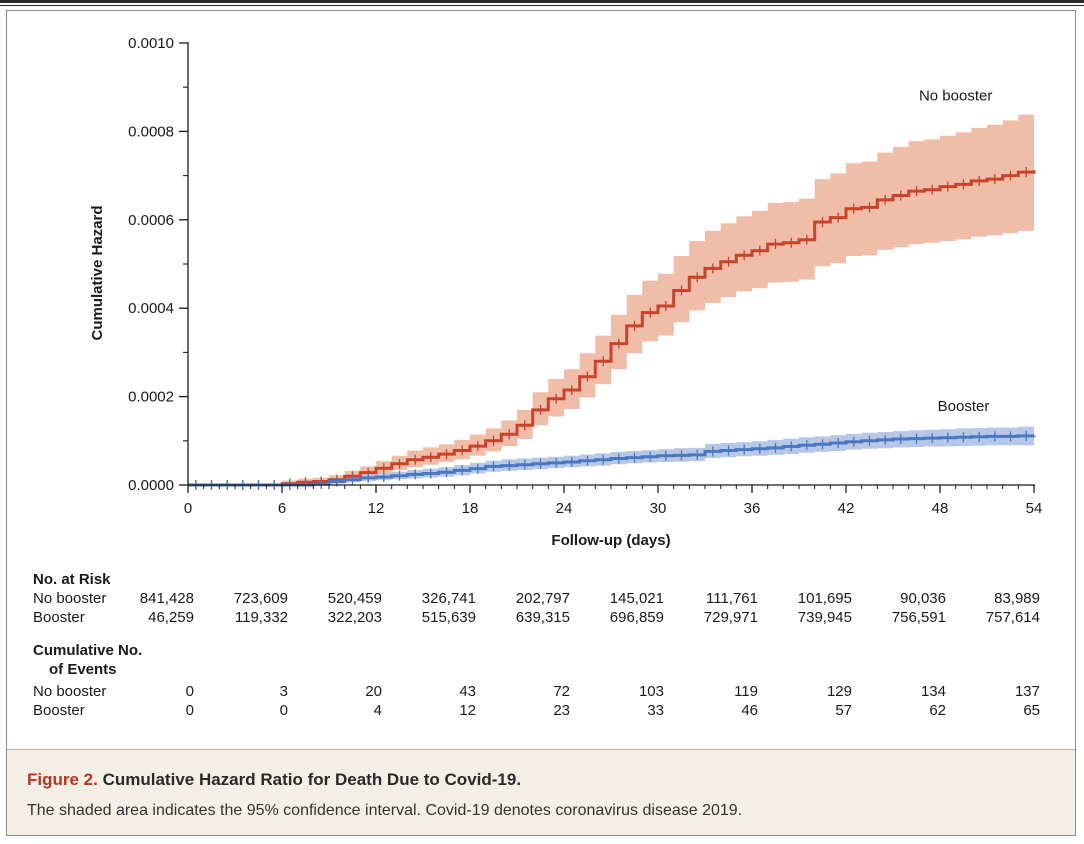  What do you see at coordinates (637, 617) in the screenshot?
I see `risk-cell: 696,859` at bounding box center [637, 617].